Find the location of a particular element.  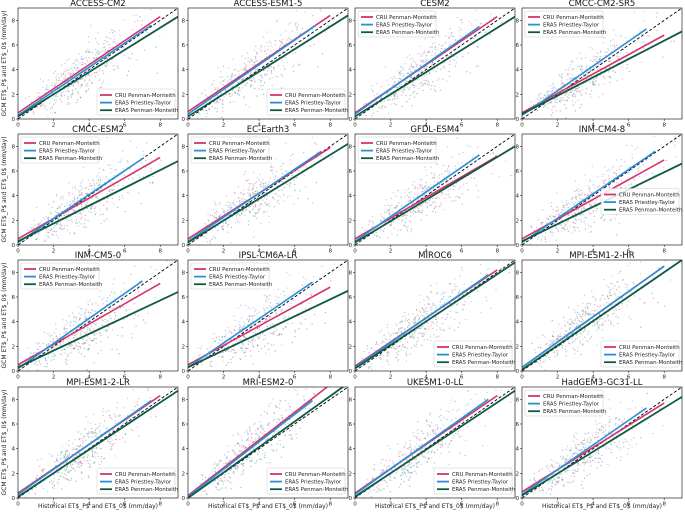

x-tick-label: 8 is located at coordinates (160, 126).